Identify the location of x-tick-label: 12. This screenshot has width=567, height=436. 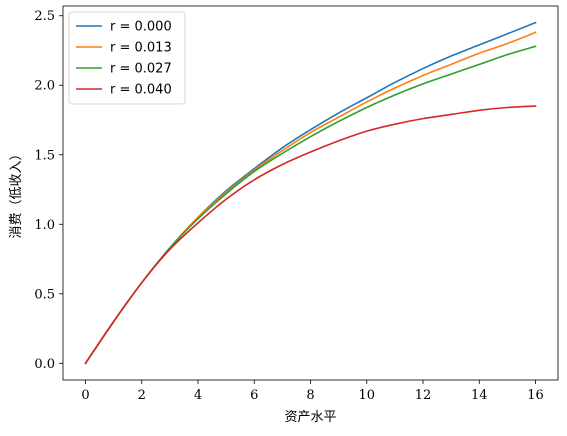
(423, 395).